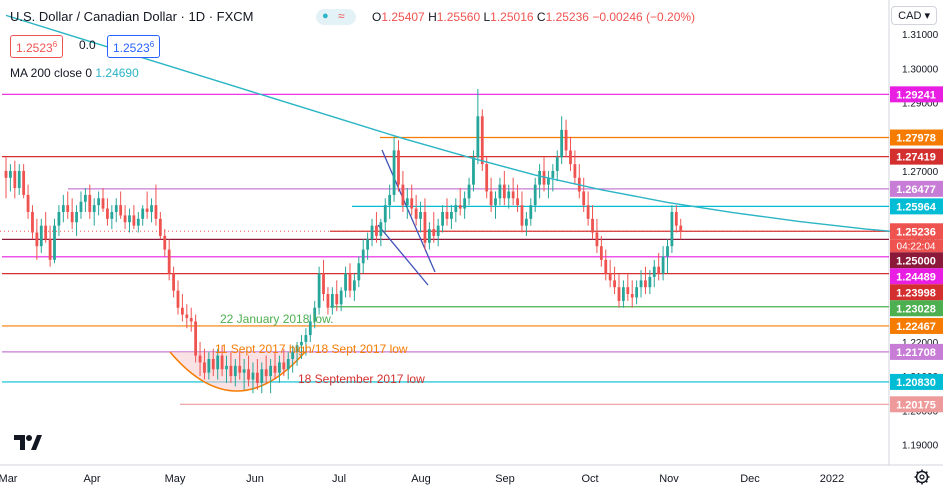  I want to click on currency-button: CAD ▾, so click(914, 15).